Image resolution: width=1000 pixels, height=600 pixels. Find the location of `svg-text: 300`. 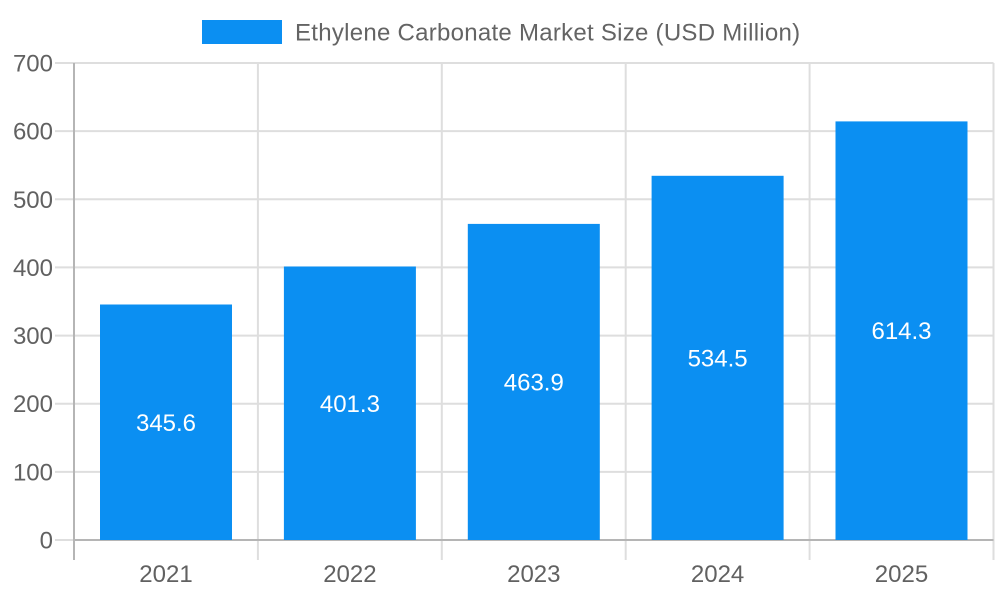

svg-text: 300 is located at coordinates (33, 336).